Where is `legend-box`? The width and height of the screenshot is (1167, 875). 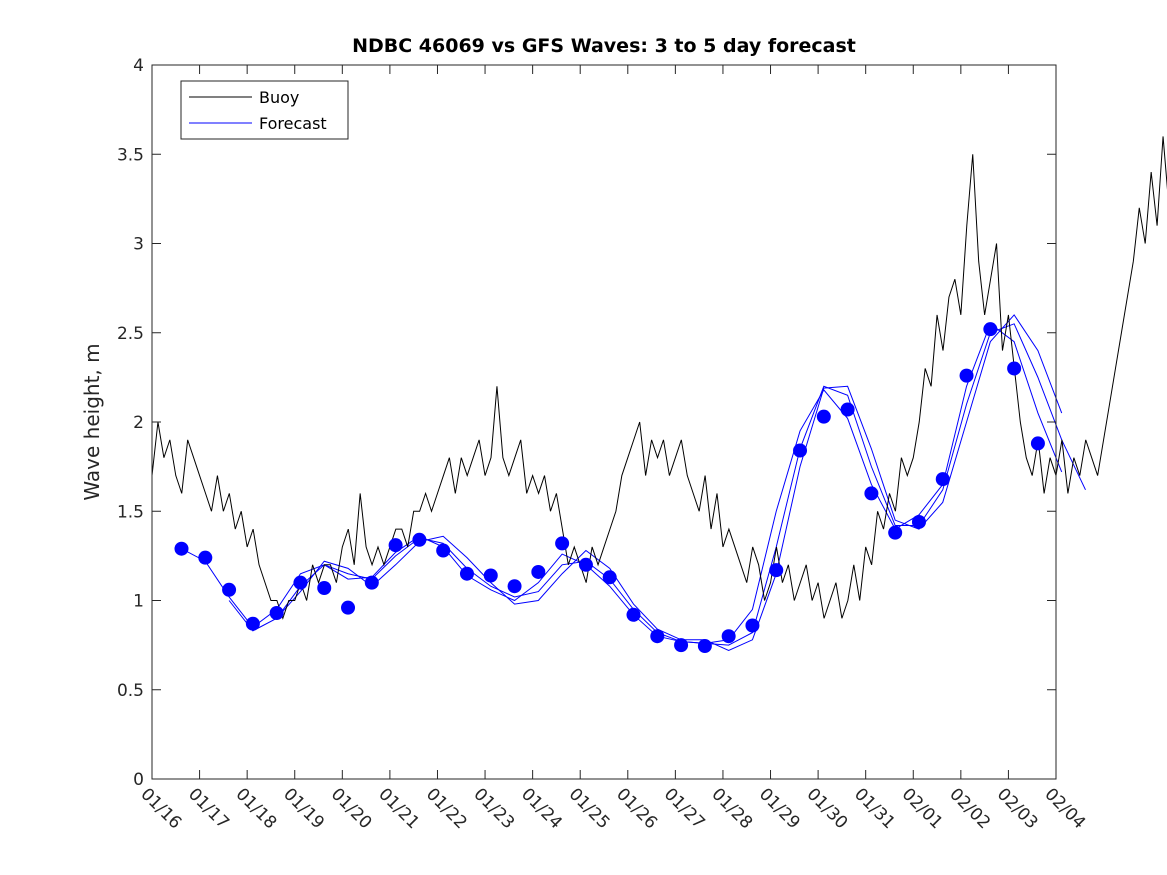
legend-box is located at coordinates (264, 110).